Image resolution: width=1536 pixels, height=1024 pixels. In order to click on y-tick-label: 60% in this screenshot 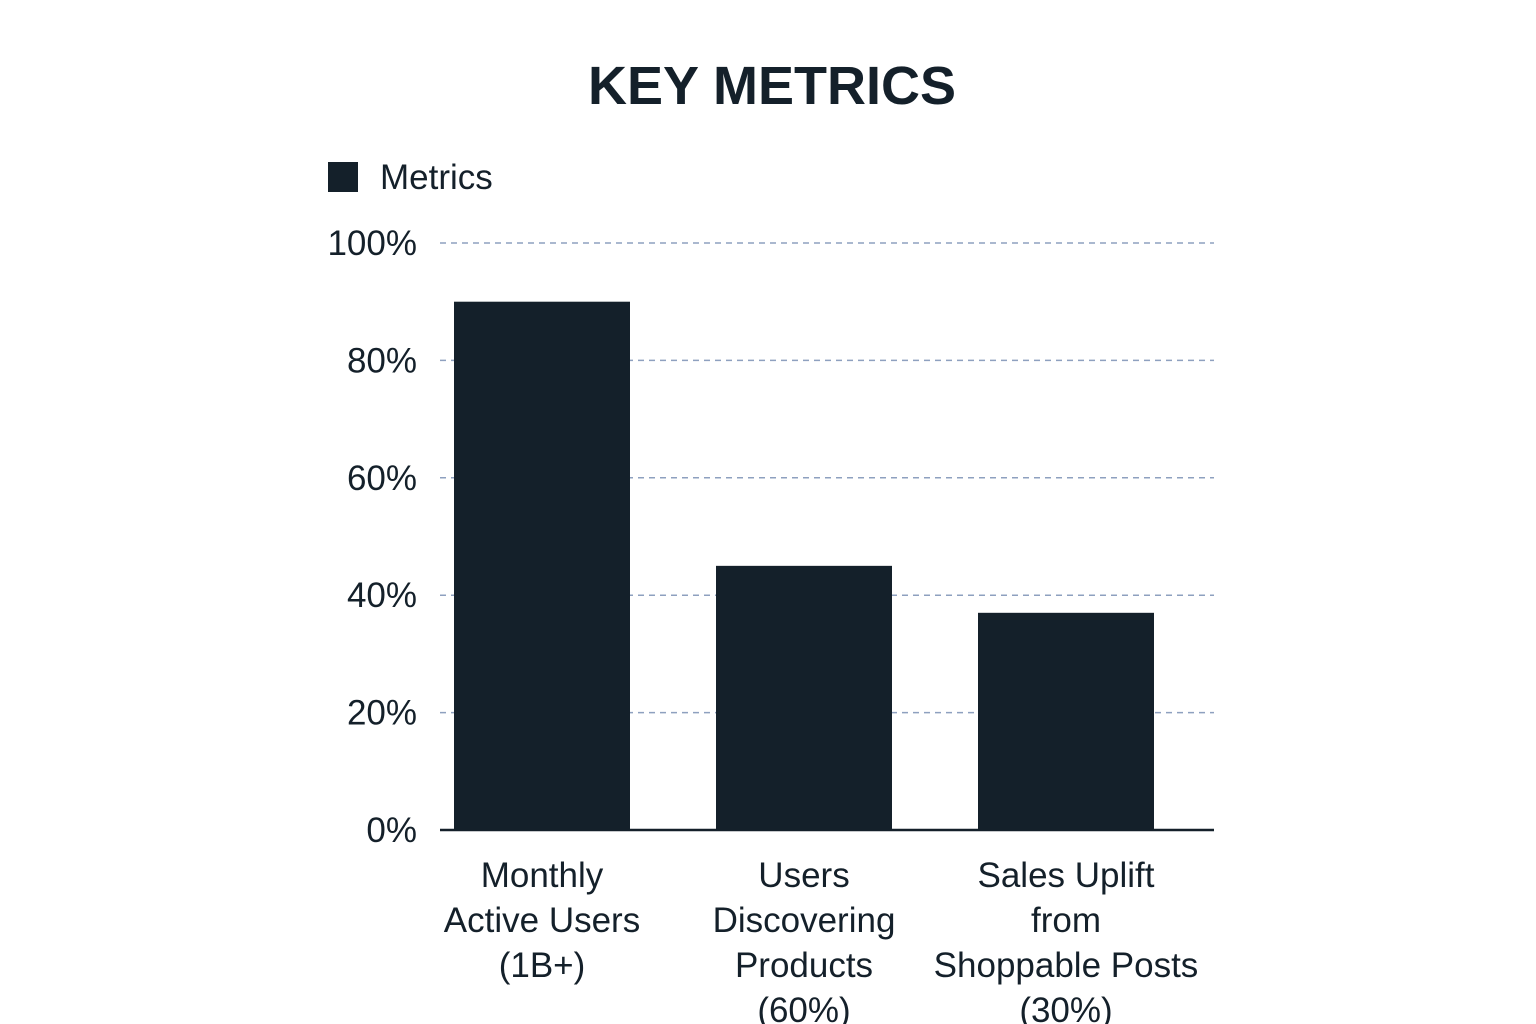, I will do `click(382, 478)`.